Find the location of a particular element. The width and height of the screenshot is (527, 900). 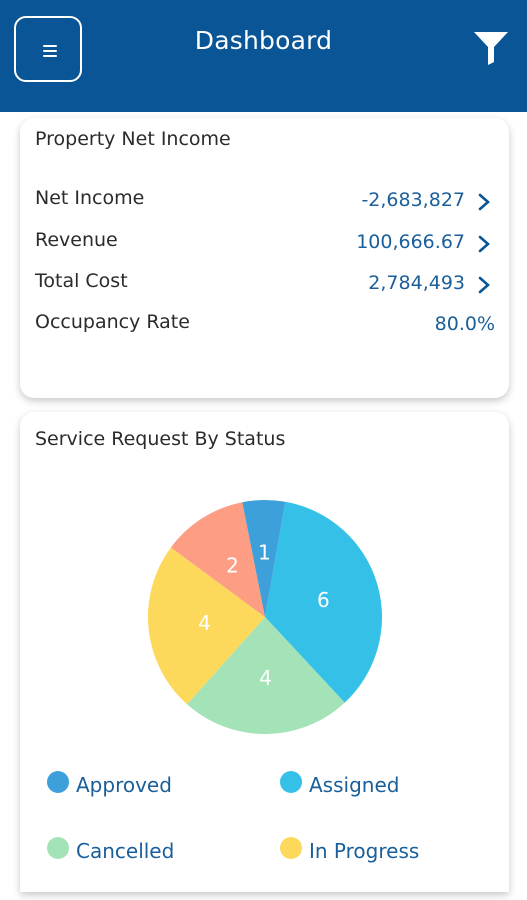

page-title: Dashboard is located at coordinates (263, 40).